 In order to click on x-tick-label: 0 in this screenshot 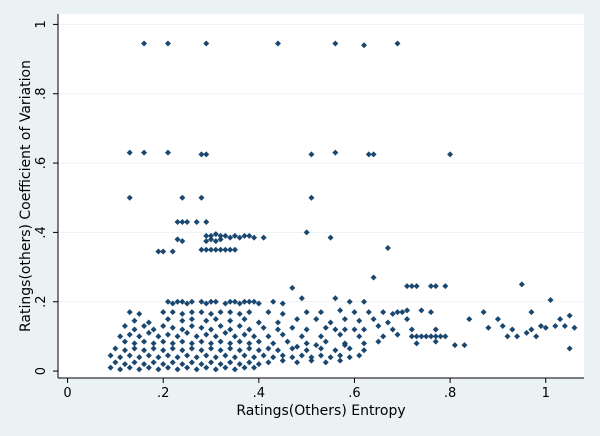, I will do `click(67, 393)`.